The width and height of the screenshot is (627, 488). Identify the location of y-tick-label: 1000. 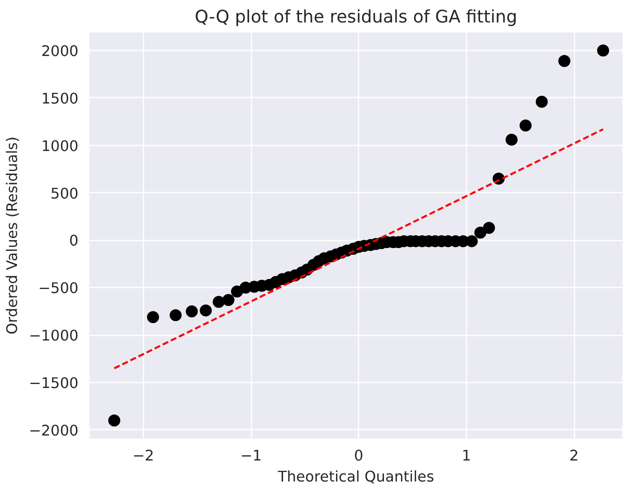
(60, 146).